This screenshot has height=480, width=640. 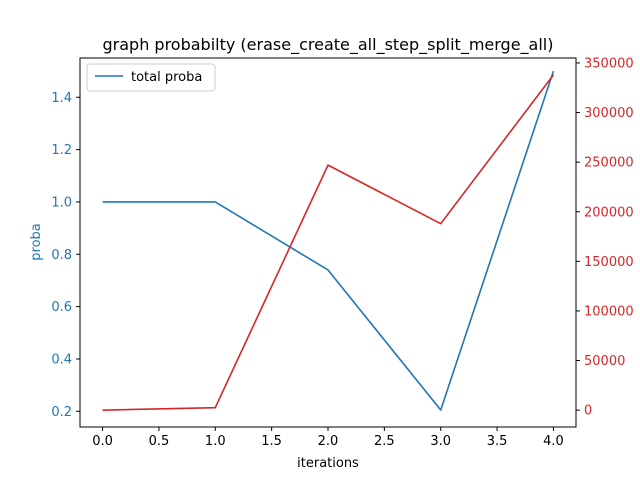 I want to click on left-tick-label: 0.8, so click(x=61, y=255).